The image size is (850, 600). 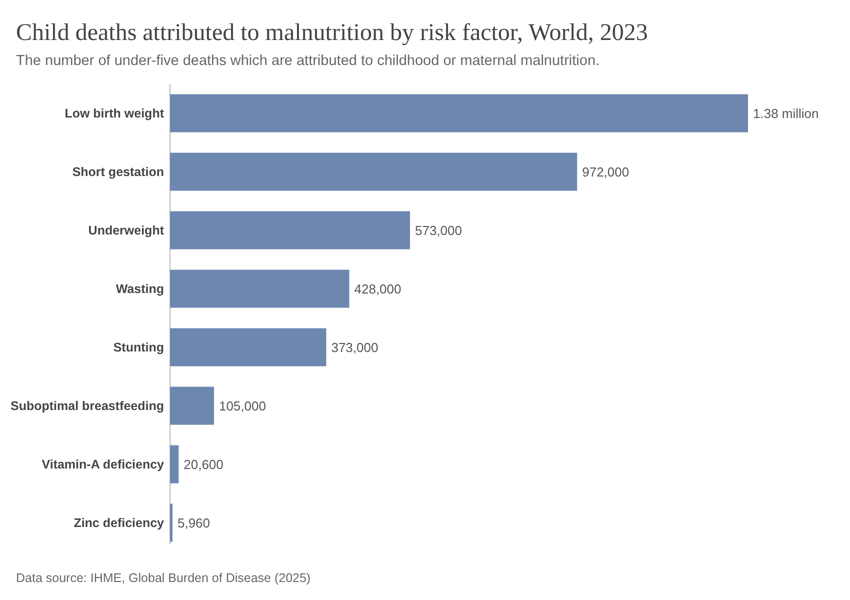 I want to click on data-label: 20,600, so click(x=204, y=464).